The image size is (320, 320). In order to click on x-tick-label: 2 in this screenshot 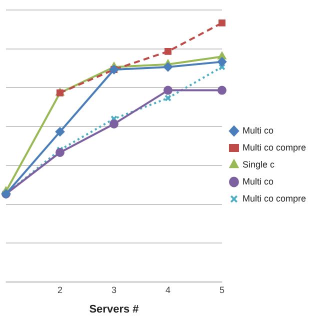, I will do `click(60, 289)`.